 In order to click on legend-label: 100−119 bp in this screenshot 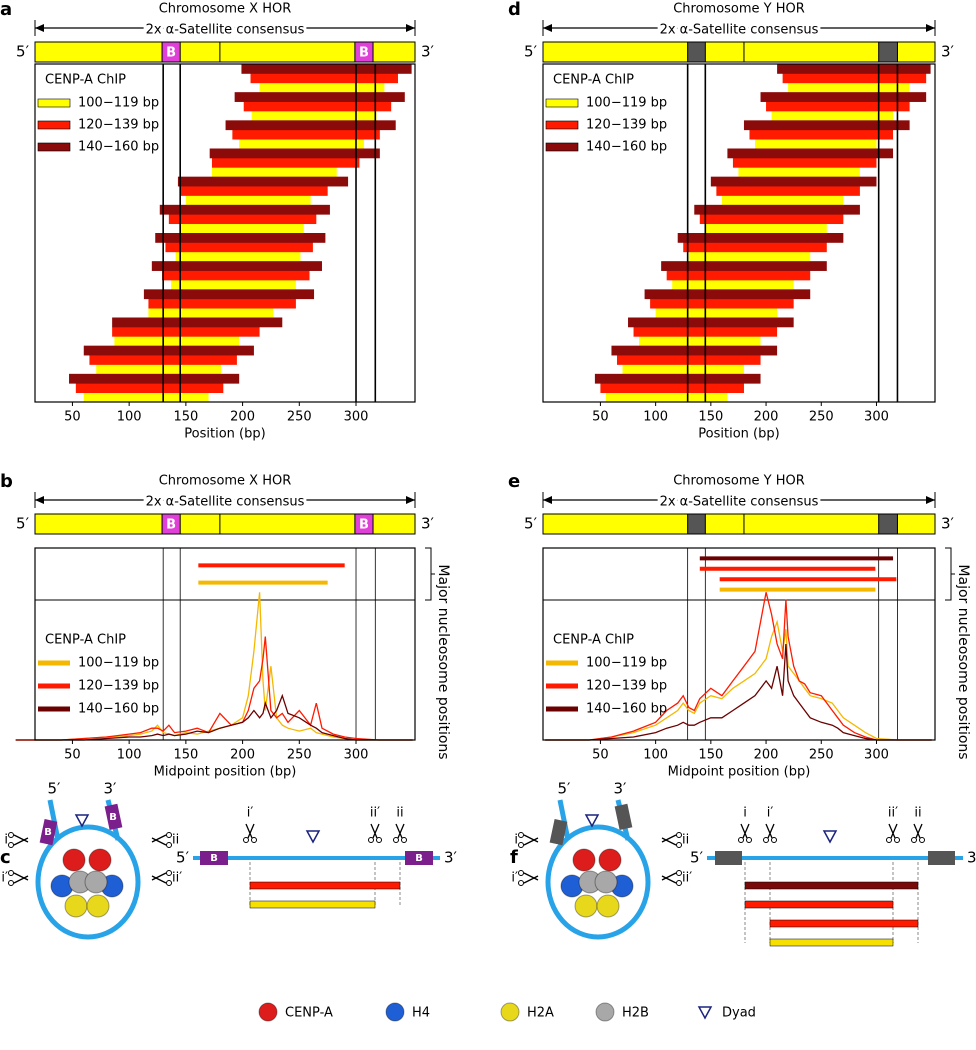, I will do `click(626, 663)`.